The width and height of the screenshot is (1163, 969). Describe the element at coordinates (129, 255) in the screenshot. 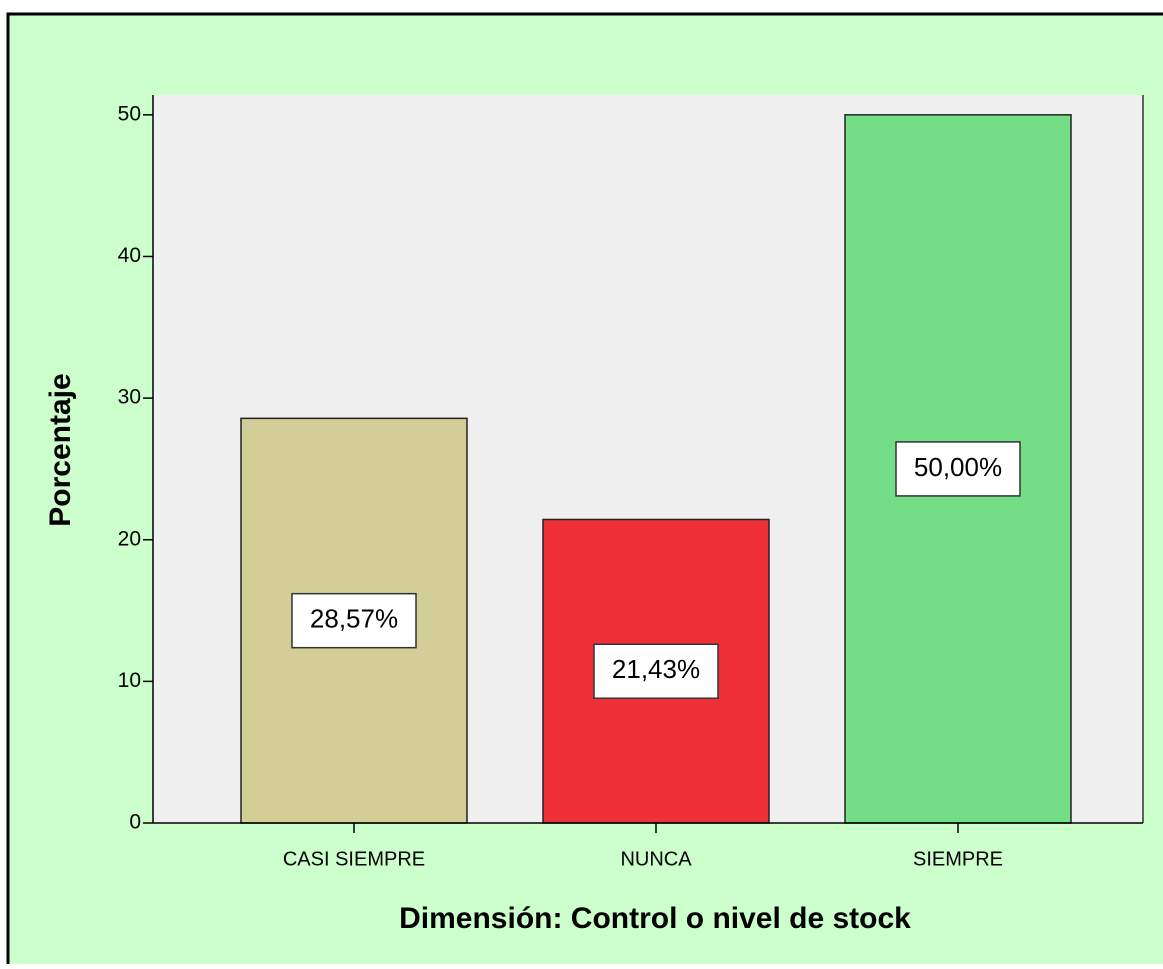

I see `y-tick-label: 40` at that location.